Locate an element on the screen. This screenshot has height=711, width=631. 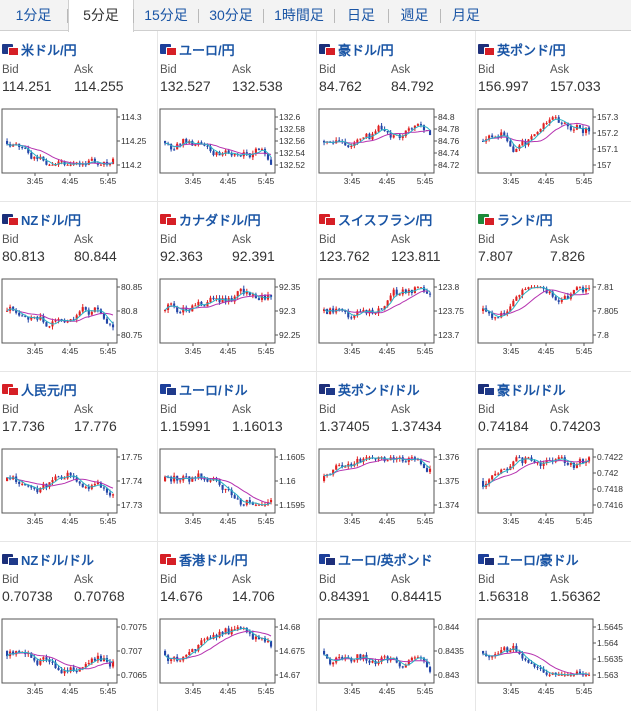
pair-title-link: ランド/円 is located at coordinates (515, 219).